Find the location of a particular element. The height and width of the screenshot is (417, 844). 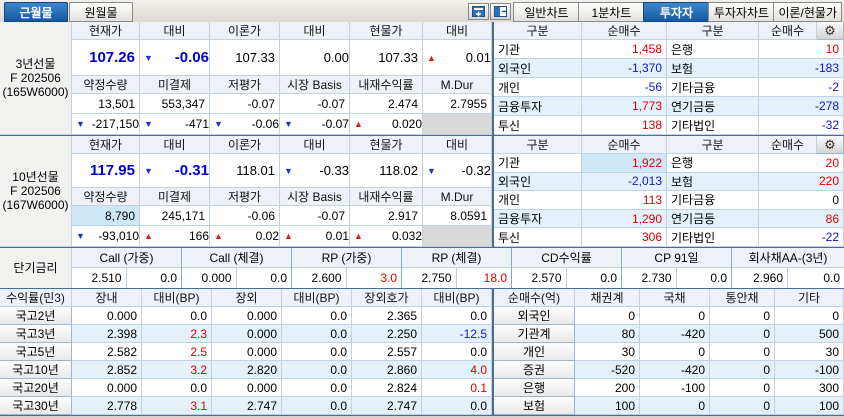

net-buy-value: 1,458 is located at coordinates (624, 49).